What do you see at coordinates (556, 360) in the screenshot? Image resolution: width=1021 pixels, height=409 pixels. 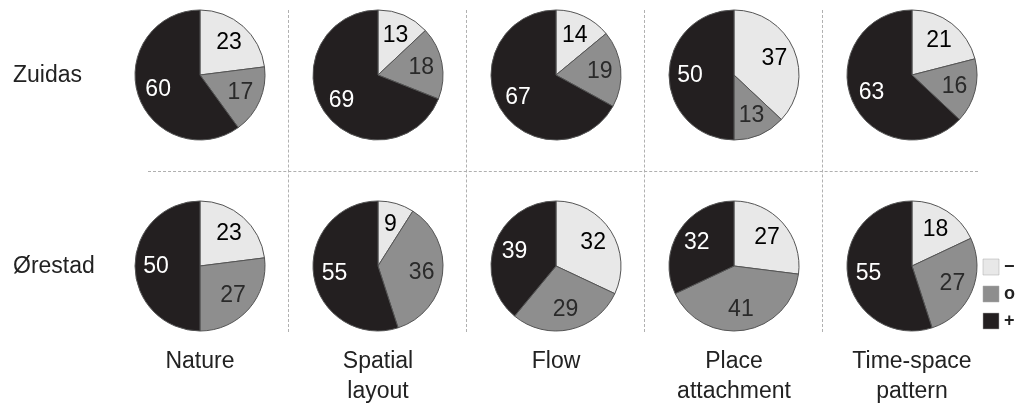 I see `text: Flow` at bounding box center [556, 360].